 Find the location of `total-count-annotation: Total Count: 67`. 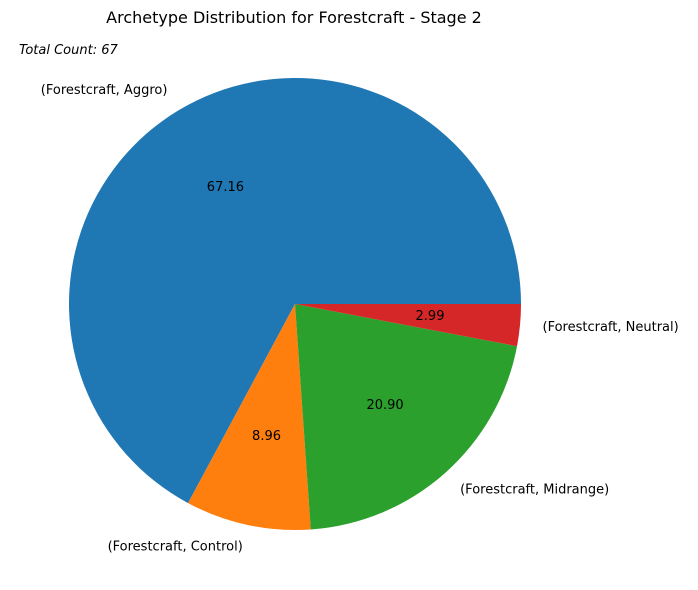

total-count-annotation: Total Count: 67 is located at coordinates (68, 50).